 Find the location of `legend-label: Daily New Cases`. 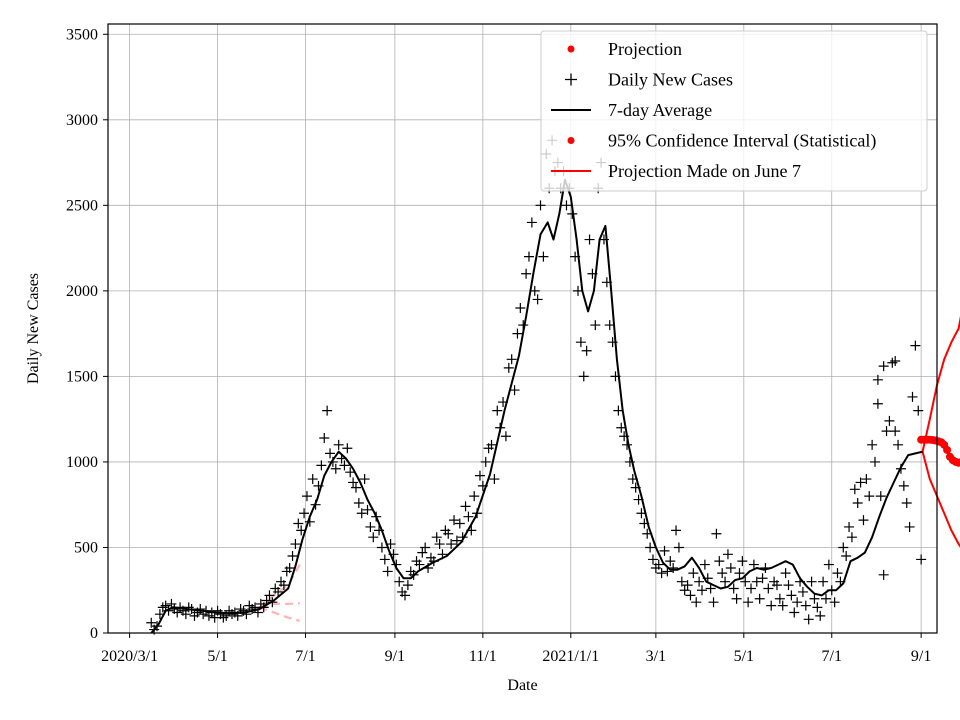

legend-label: Daily New Cases is located at coordinates (670, 80).